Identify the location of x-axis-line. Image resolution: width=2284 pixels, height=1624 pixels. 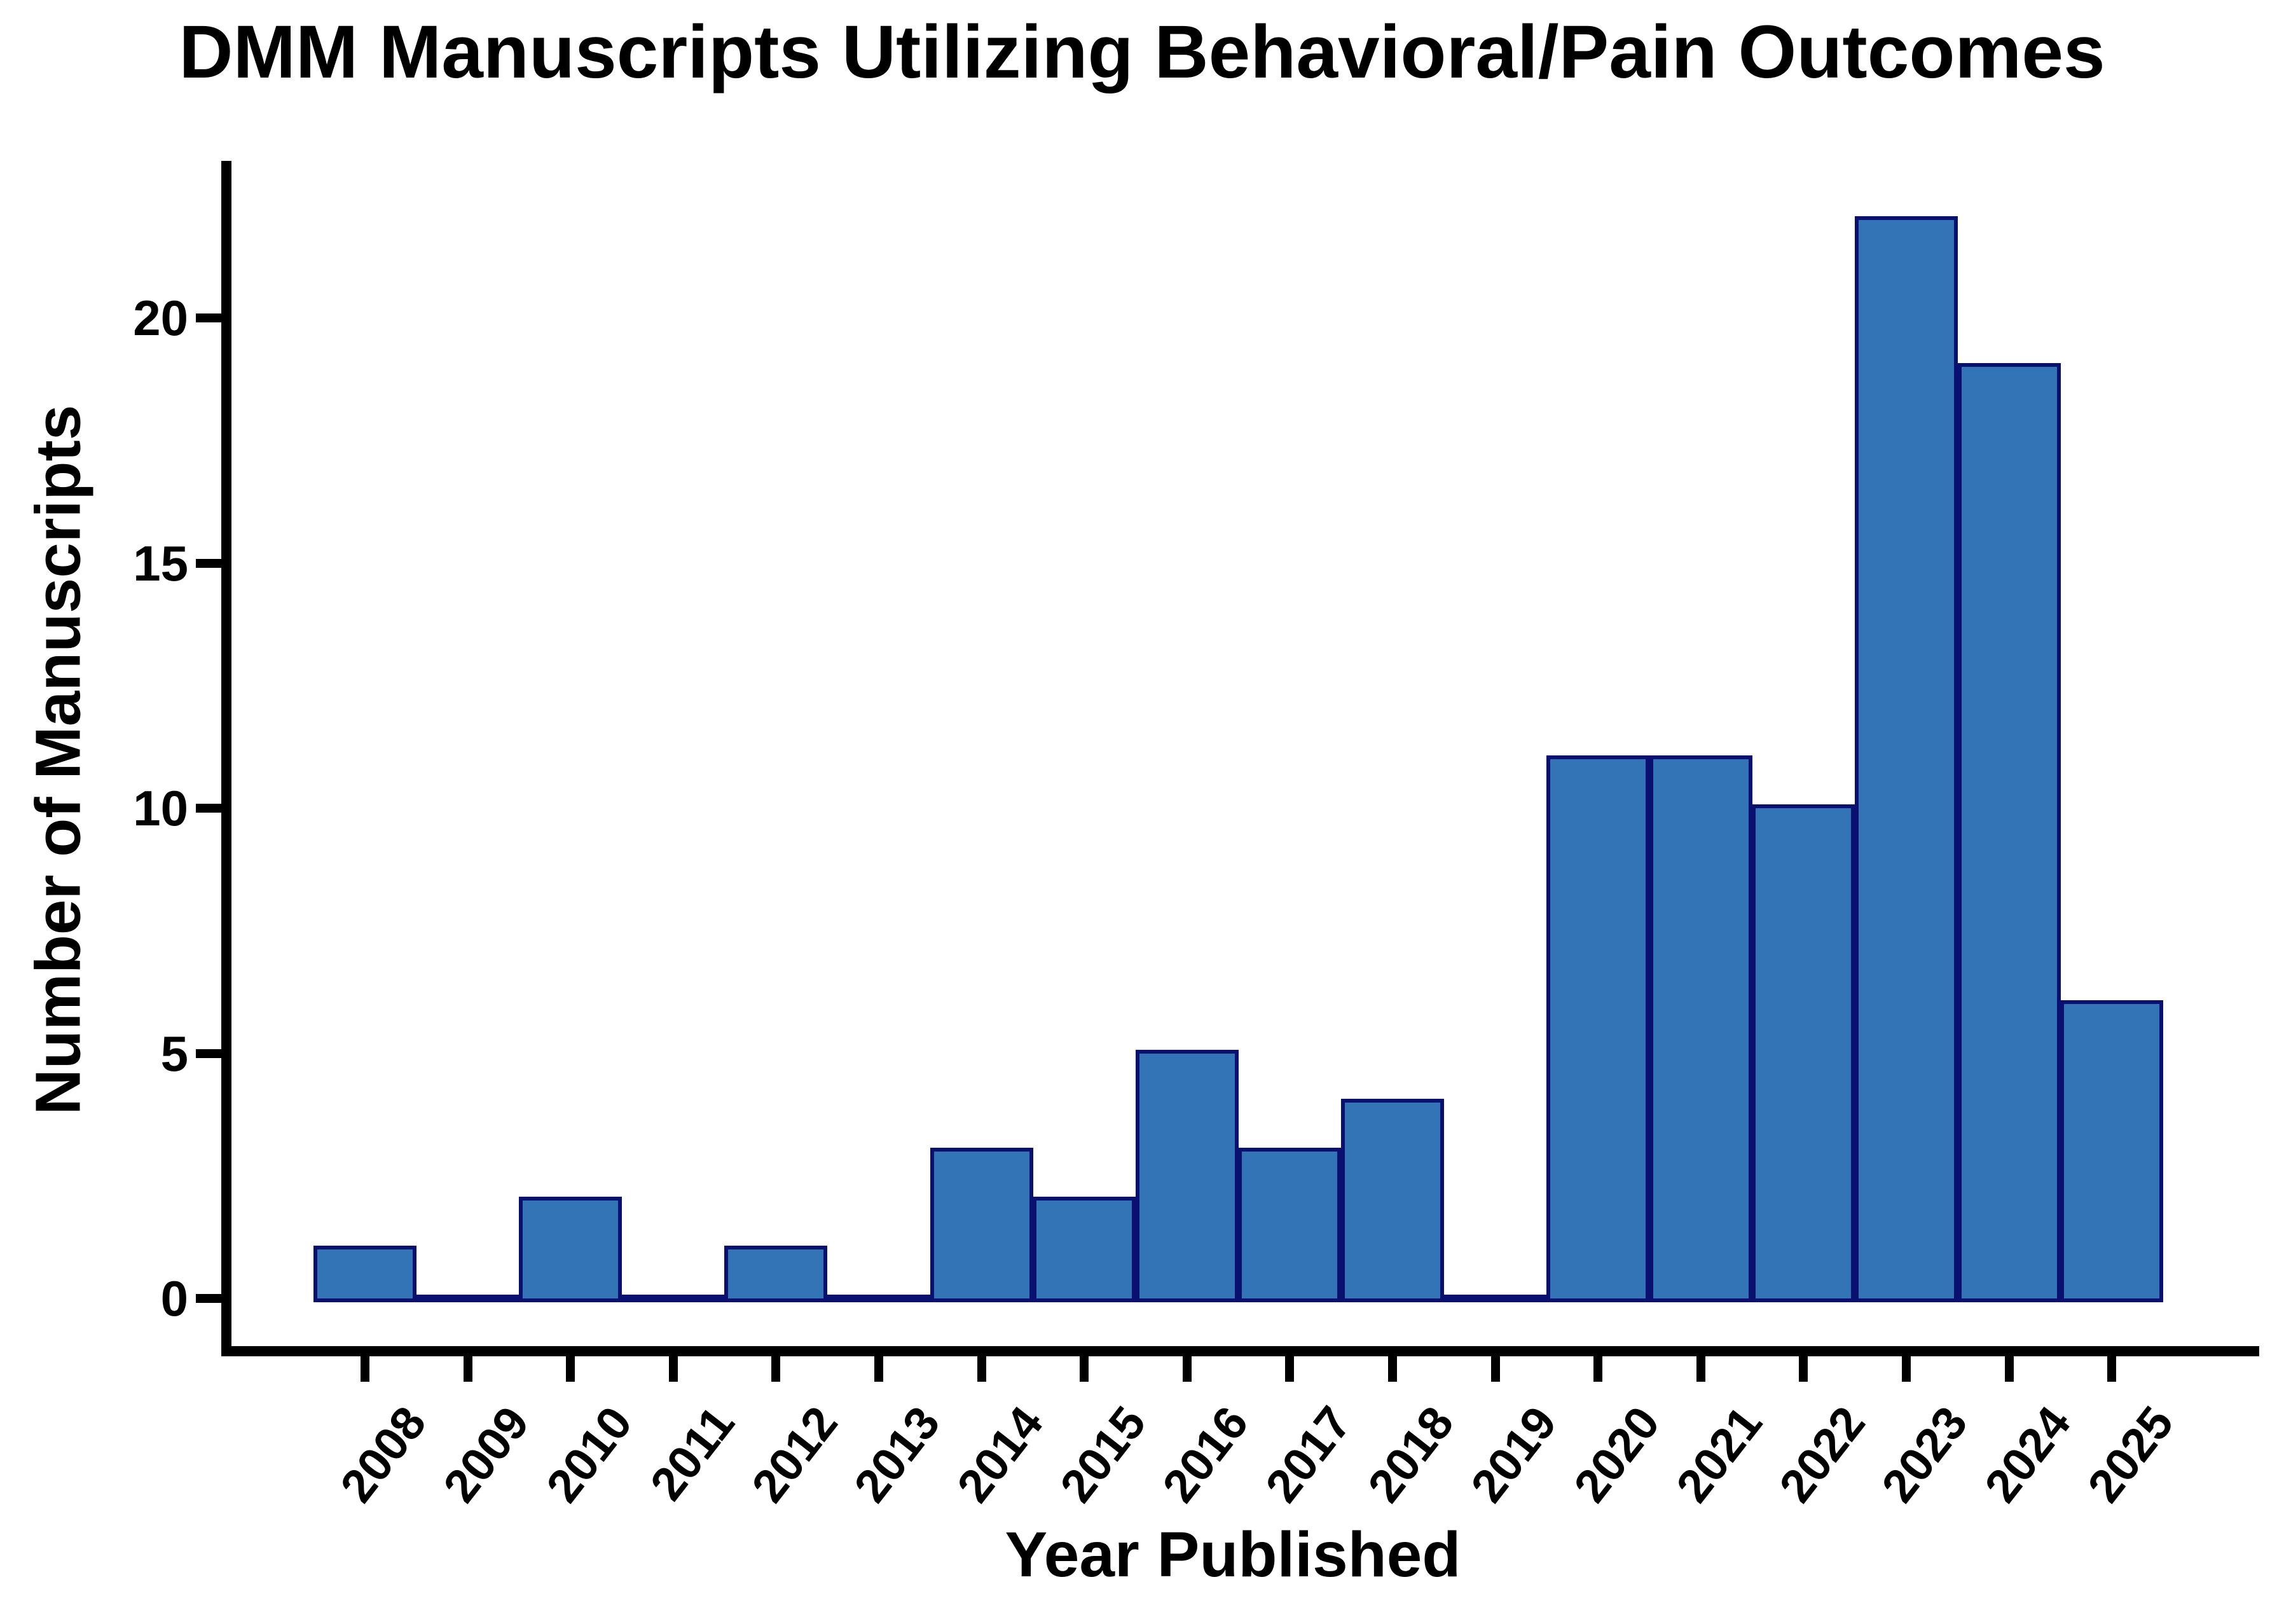
(1240, 1351).